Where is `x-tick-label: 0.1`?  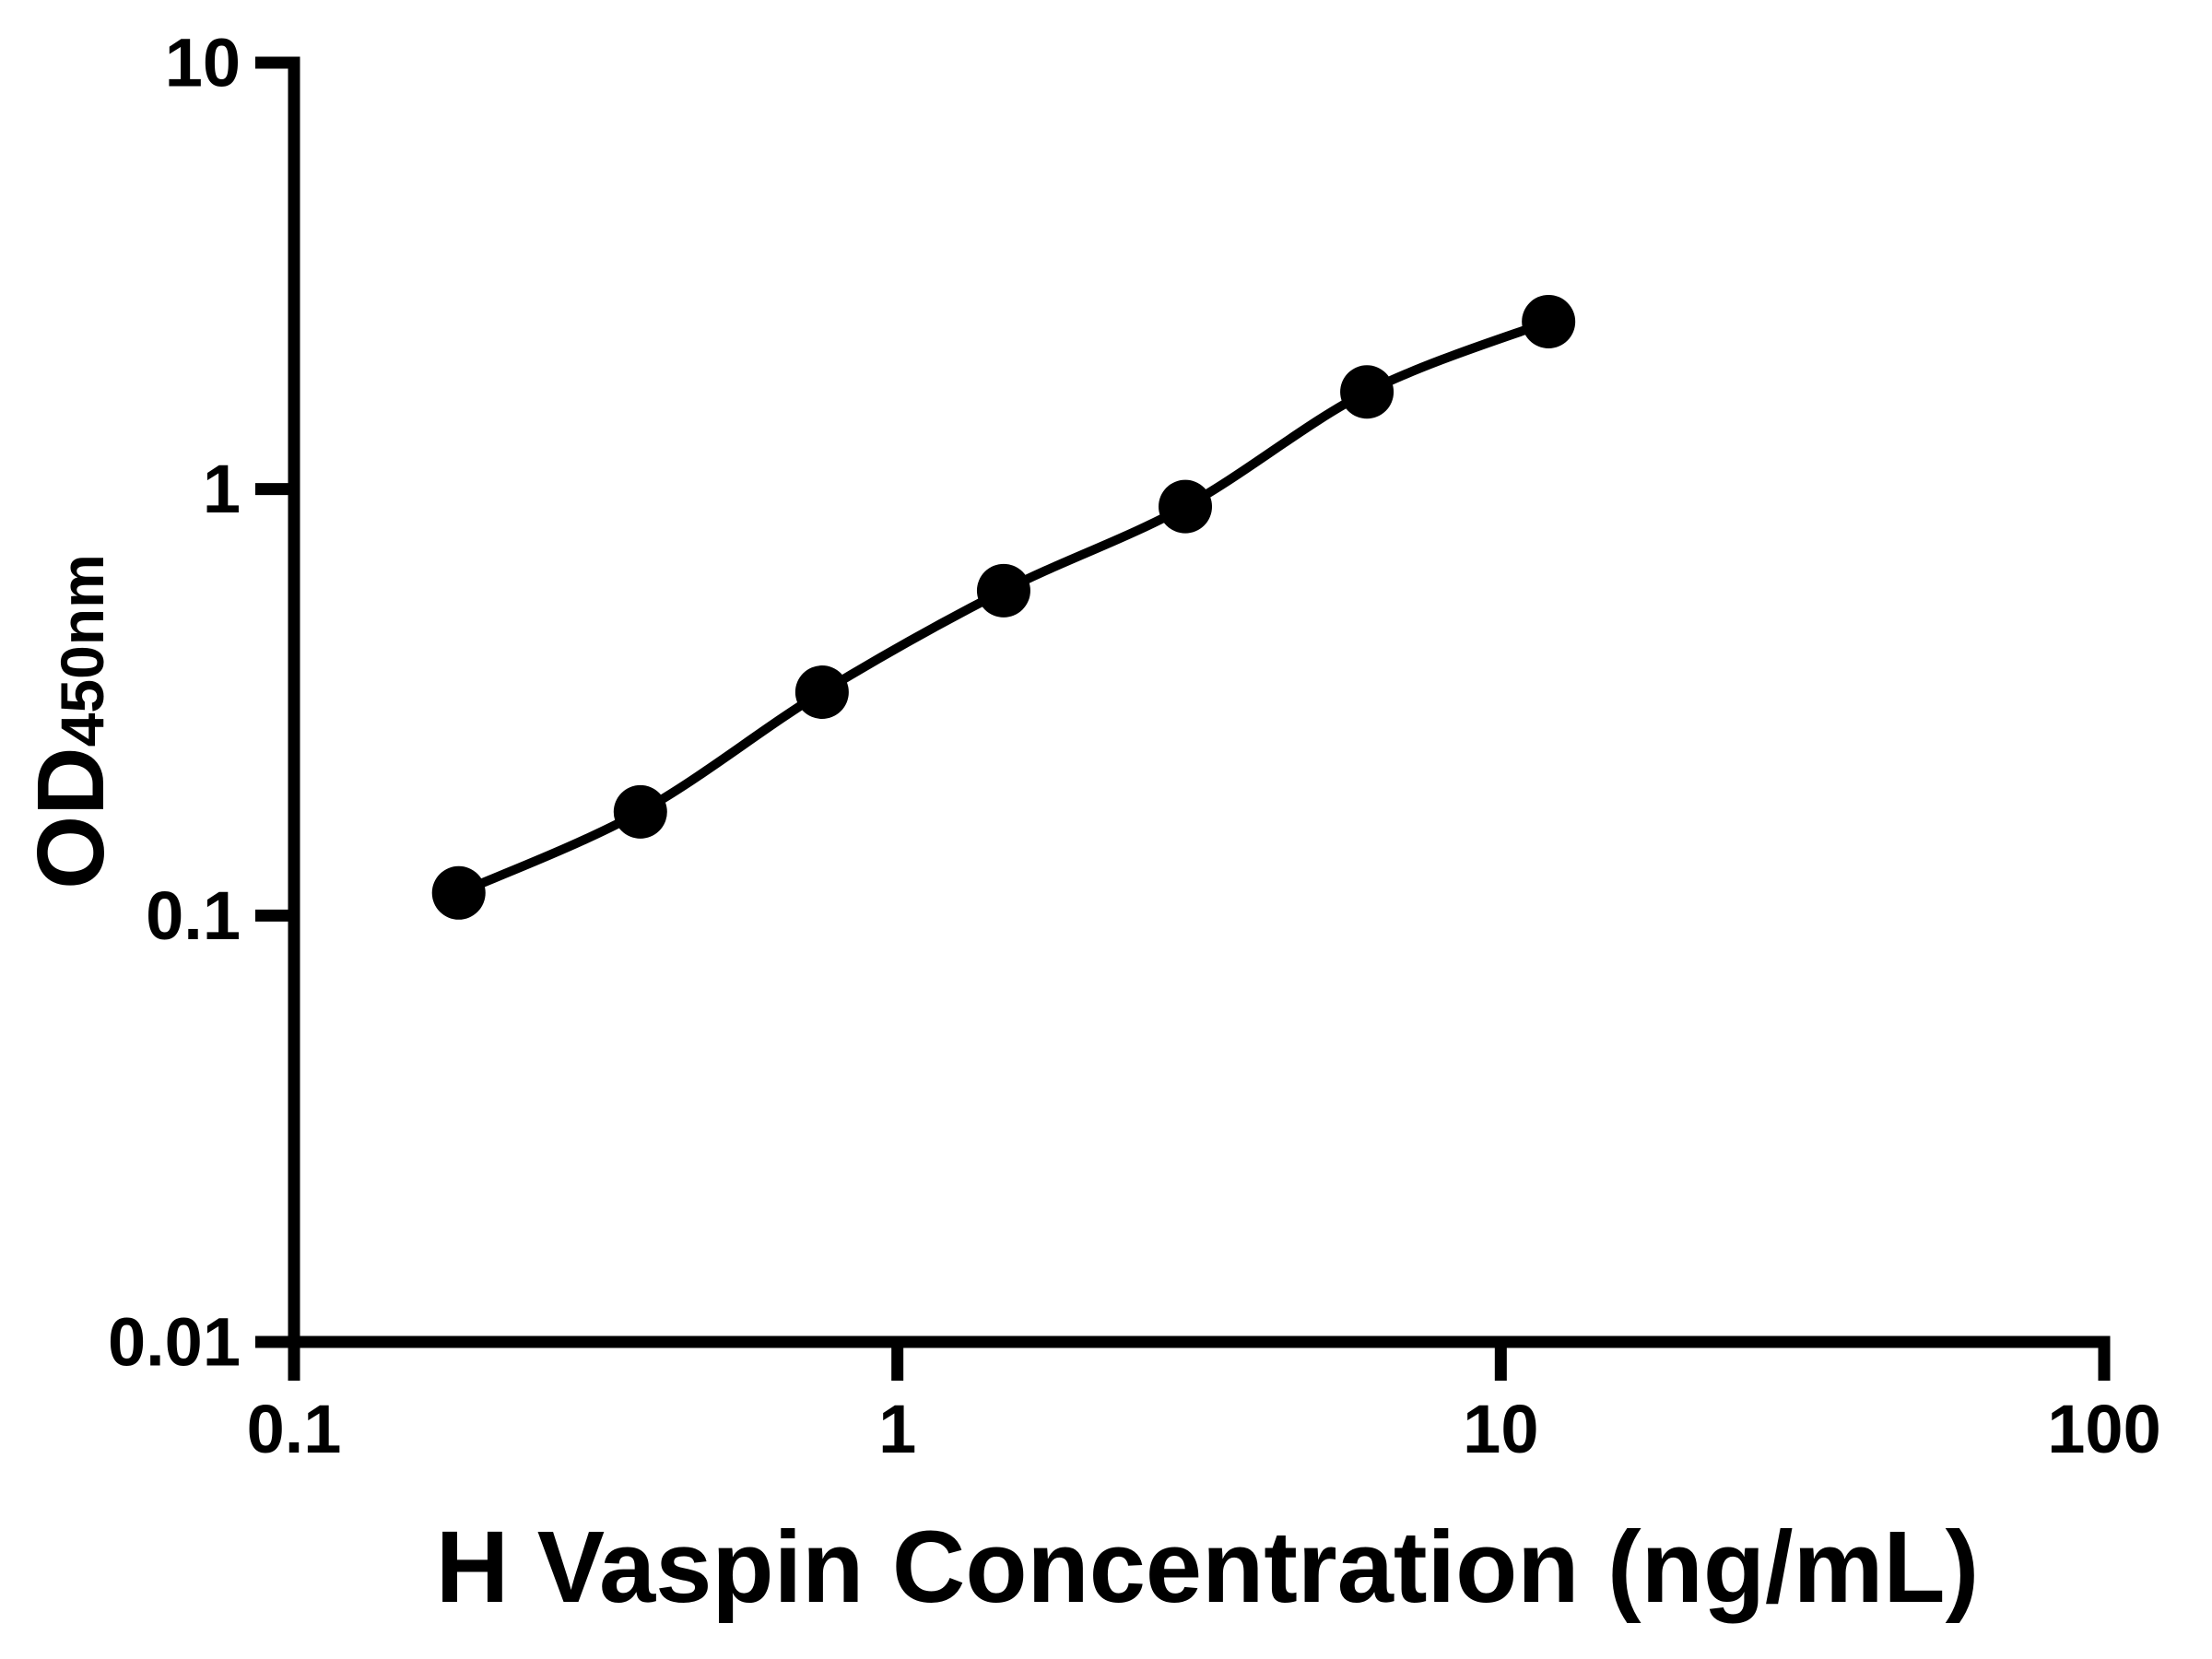
x-tick-label: 0.1 is located at coordinates (294, 1429).